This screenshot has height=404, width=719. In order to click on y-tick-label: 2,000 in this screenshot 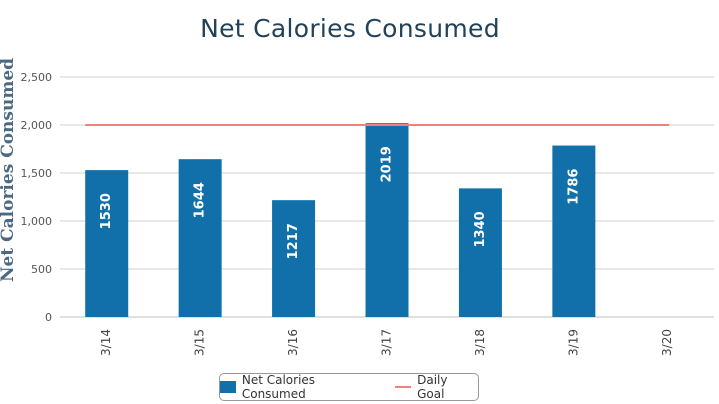, I will do `click(37, 125)`.